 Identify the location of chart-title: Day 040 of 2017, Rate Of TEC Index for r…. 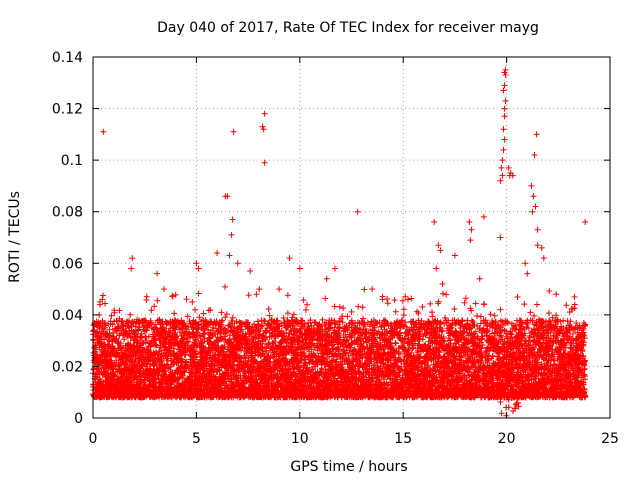
(348, 28).